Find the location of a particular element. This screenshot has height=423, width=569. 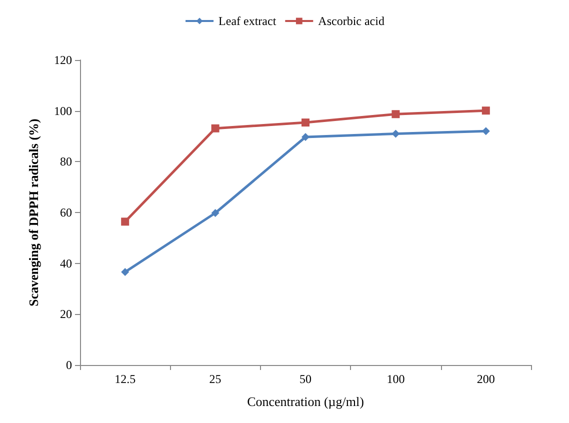

x-tick-label: 12.5 is located at coordinates (125, 379).